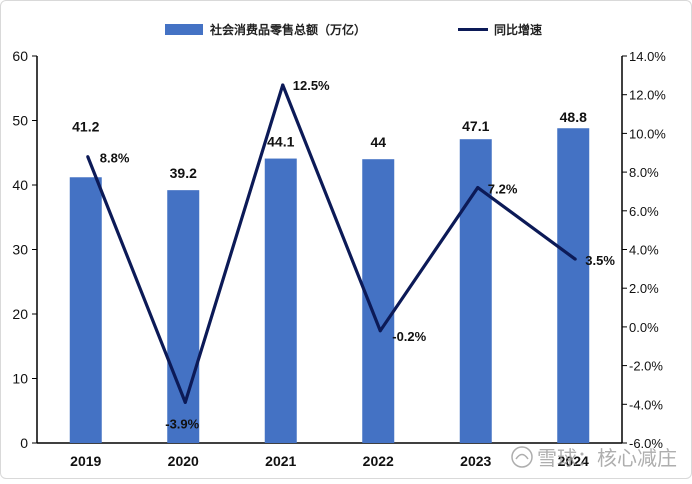 Image resolution: width=692 pixels, height=484 pixels. Describe the element at coordinates (20, 250) in the screenshot. I see `left-tick-label: 30` at that location.